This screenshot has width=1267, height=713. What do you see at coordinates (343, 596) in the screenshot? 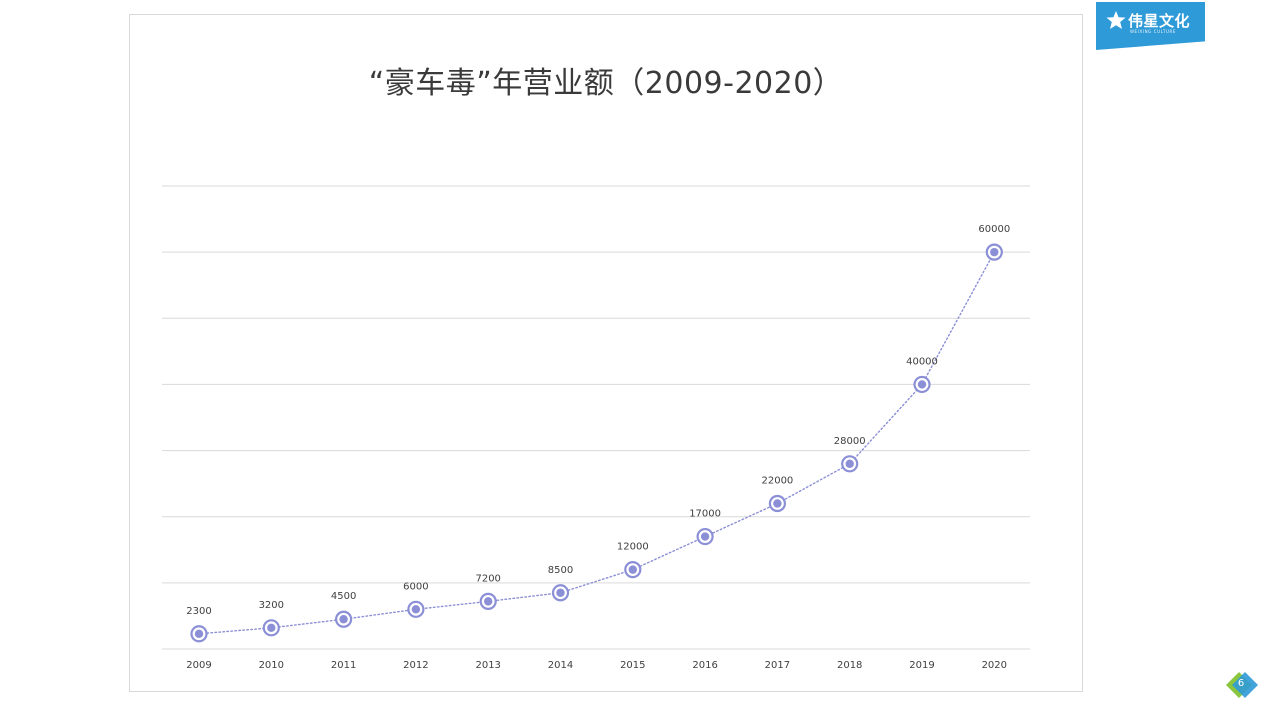
I see `data-label: 4500` at bounding box center [343, 596].